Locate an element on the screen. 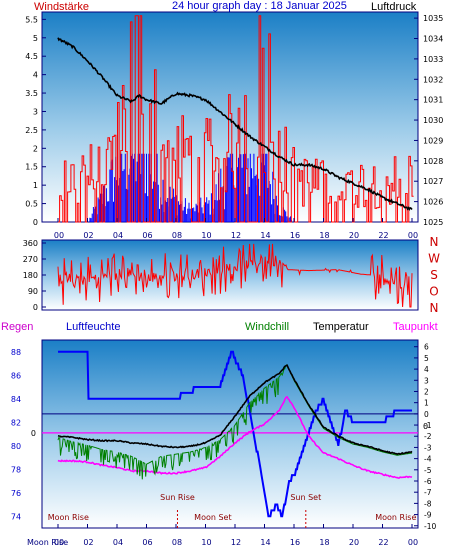 Image resolution: width=462 pixels, height=550 pixels. wind-tick-label: 5.5 is located at coordinates (31, 19).